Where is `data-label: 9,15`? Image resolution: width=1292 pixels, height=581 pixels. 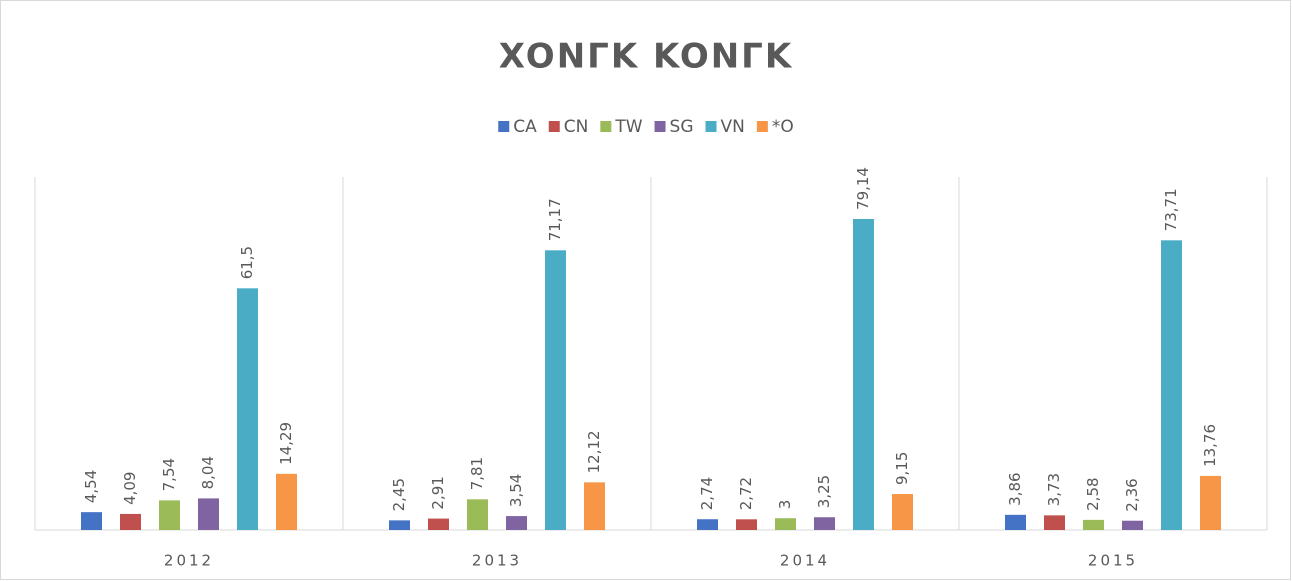 data-label: 9,15 is located at coordinates (902, 468).